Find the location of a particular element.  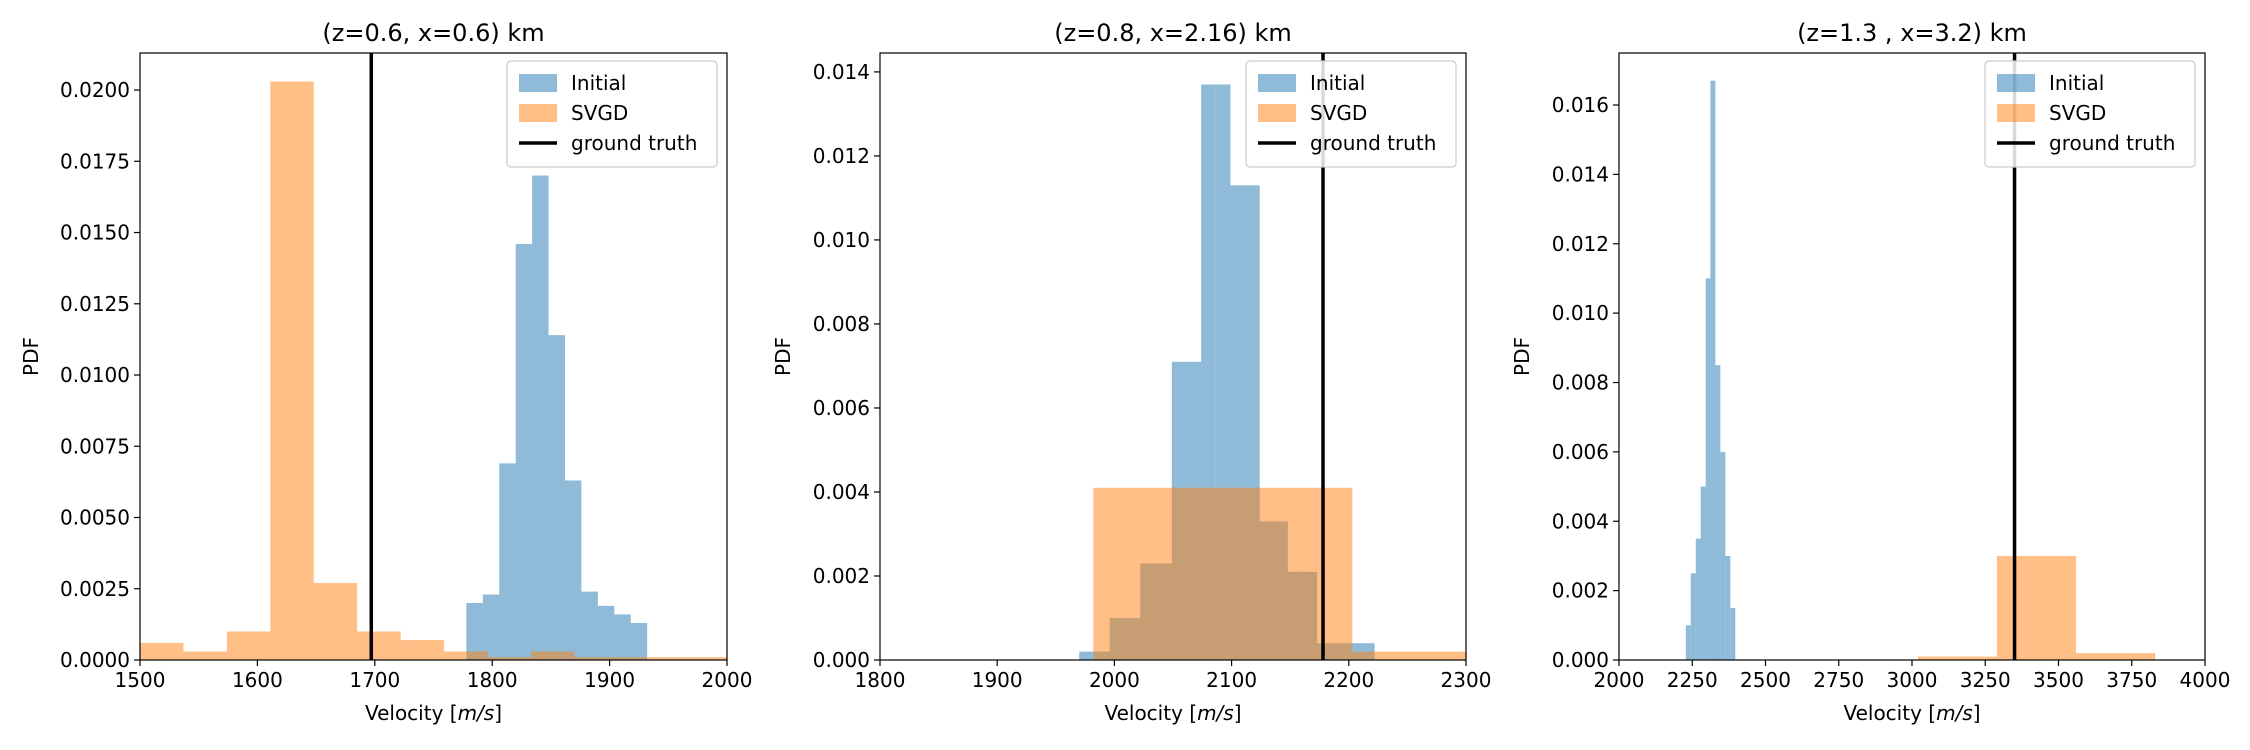

x-tick-label: 2750 is located at coordinates (1838, 680).